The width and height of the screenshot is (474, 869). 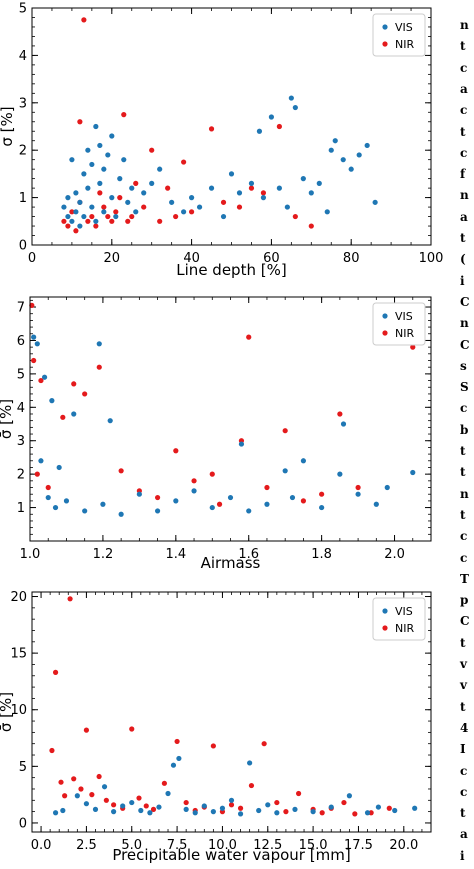 I want to click on y-tick-label: 7, so click(x=21, y=308).